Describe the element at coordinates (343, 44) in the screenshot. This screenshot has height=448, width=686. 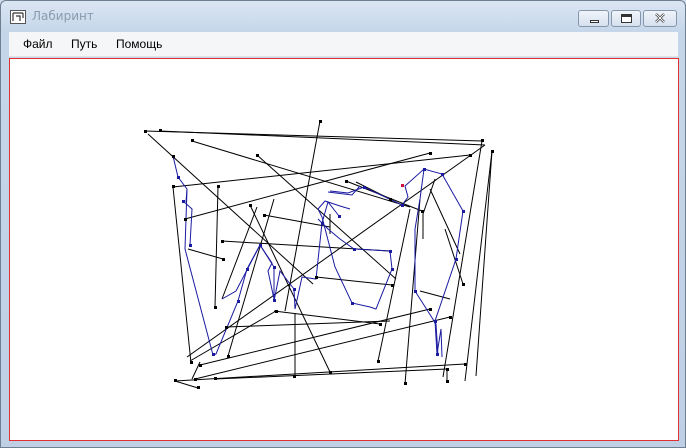
I see `menu-bar: Файл Путь Помощь` at that location.